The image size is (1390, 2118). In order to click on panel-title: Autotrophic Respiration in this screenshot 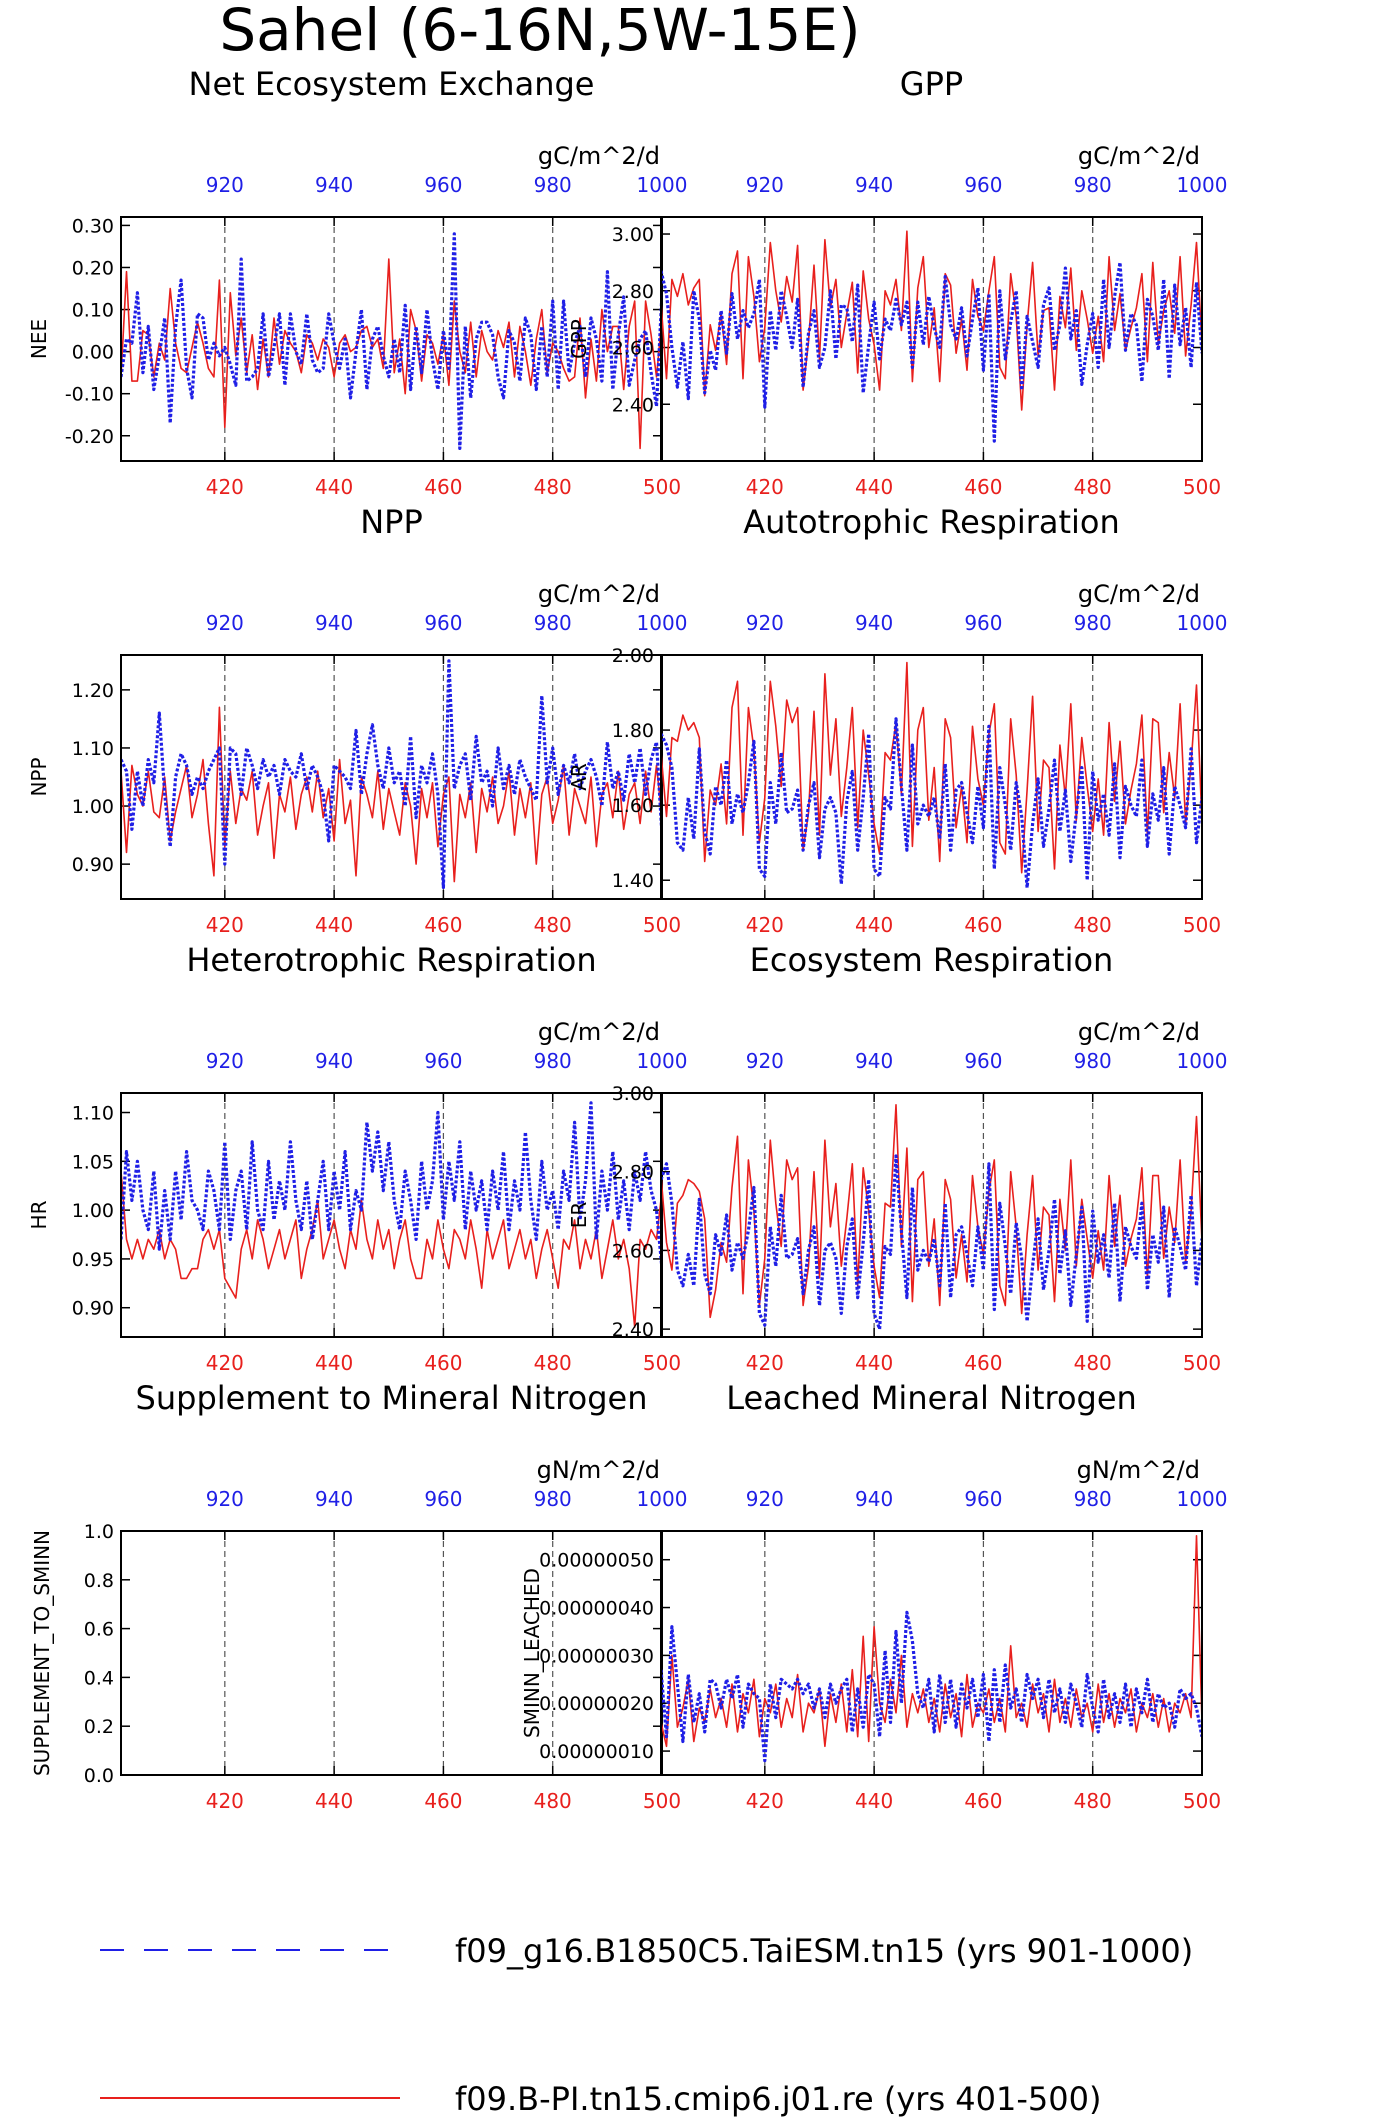, I will do `click(931, 522)`.